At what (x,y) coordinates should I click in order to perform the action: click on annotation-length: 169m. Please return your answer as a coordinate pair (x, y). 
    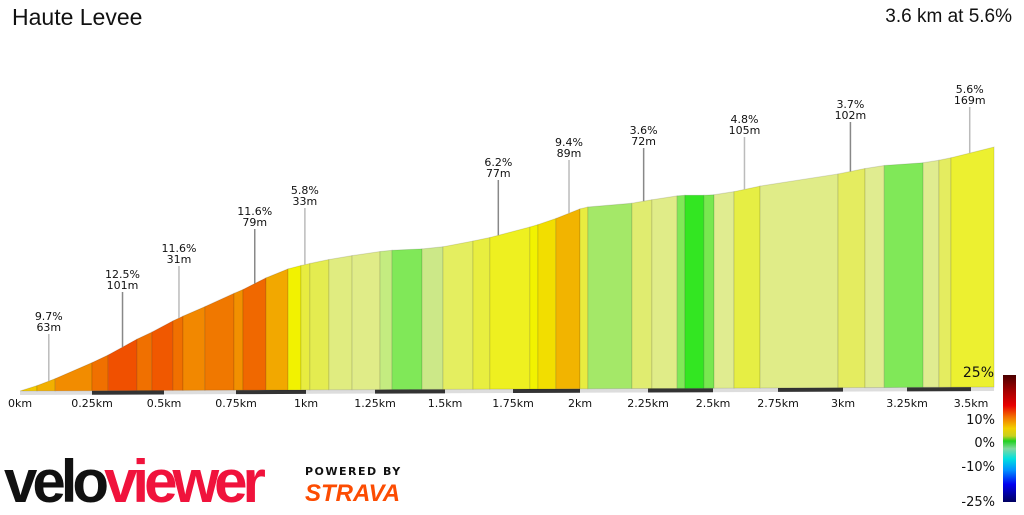
    Looking at the image, I should click on (970, 100).